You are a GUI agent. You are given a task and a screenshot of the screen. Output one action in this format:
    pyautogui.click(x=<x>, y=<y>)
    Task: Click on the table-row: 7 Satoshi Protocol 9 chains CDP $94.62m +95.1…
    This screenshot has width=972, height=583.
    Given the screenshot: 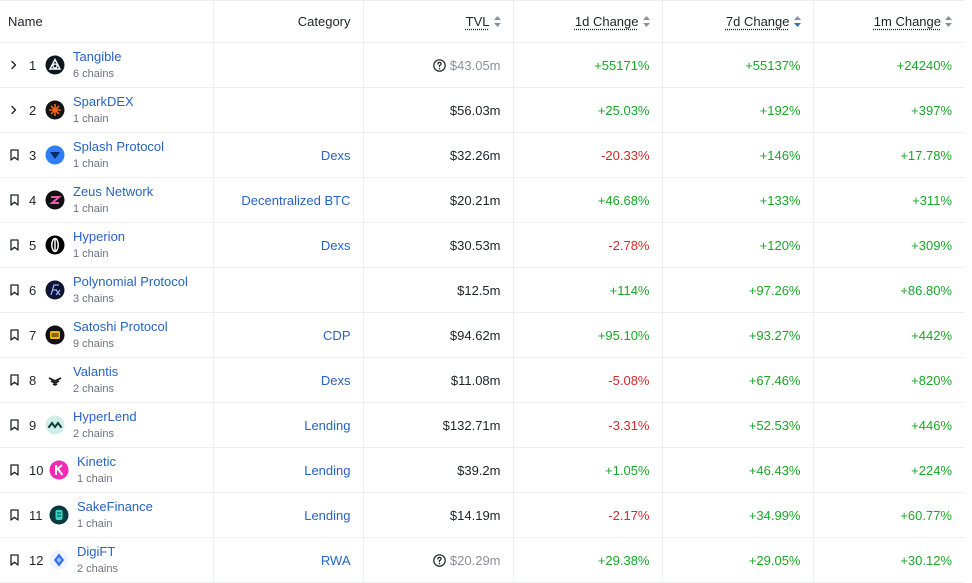 What is the action you would take?
    pyautogui.click(x=482, y=335)
    